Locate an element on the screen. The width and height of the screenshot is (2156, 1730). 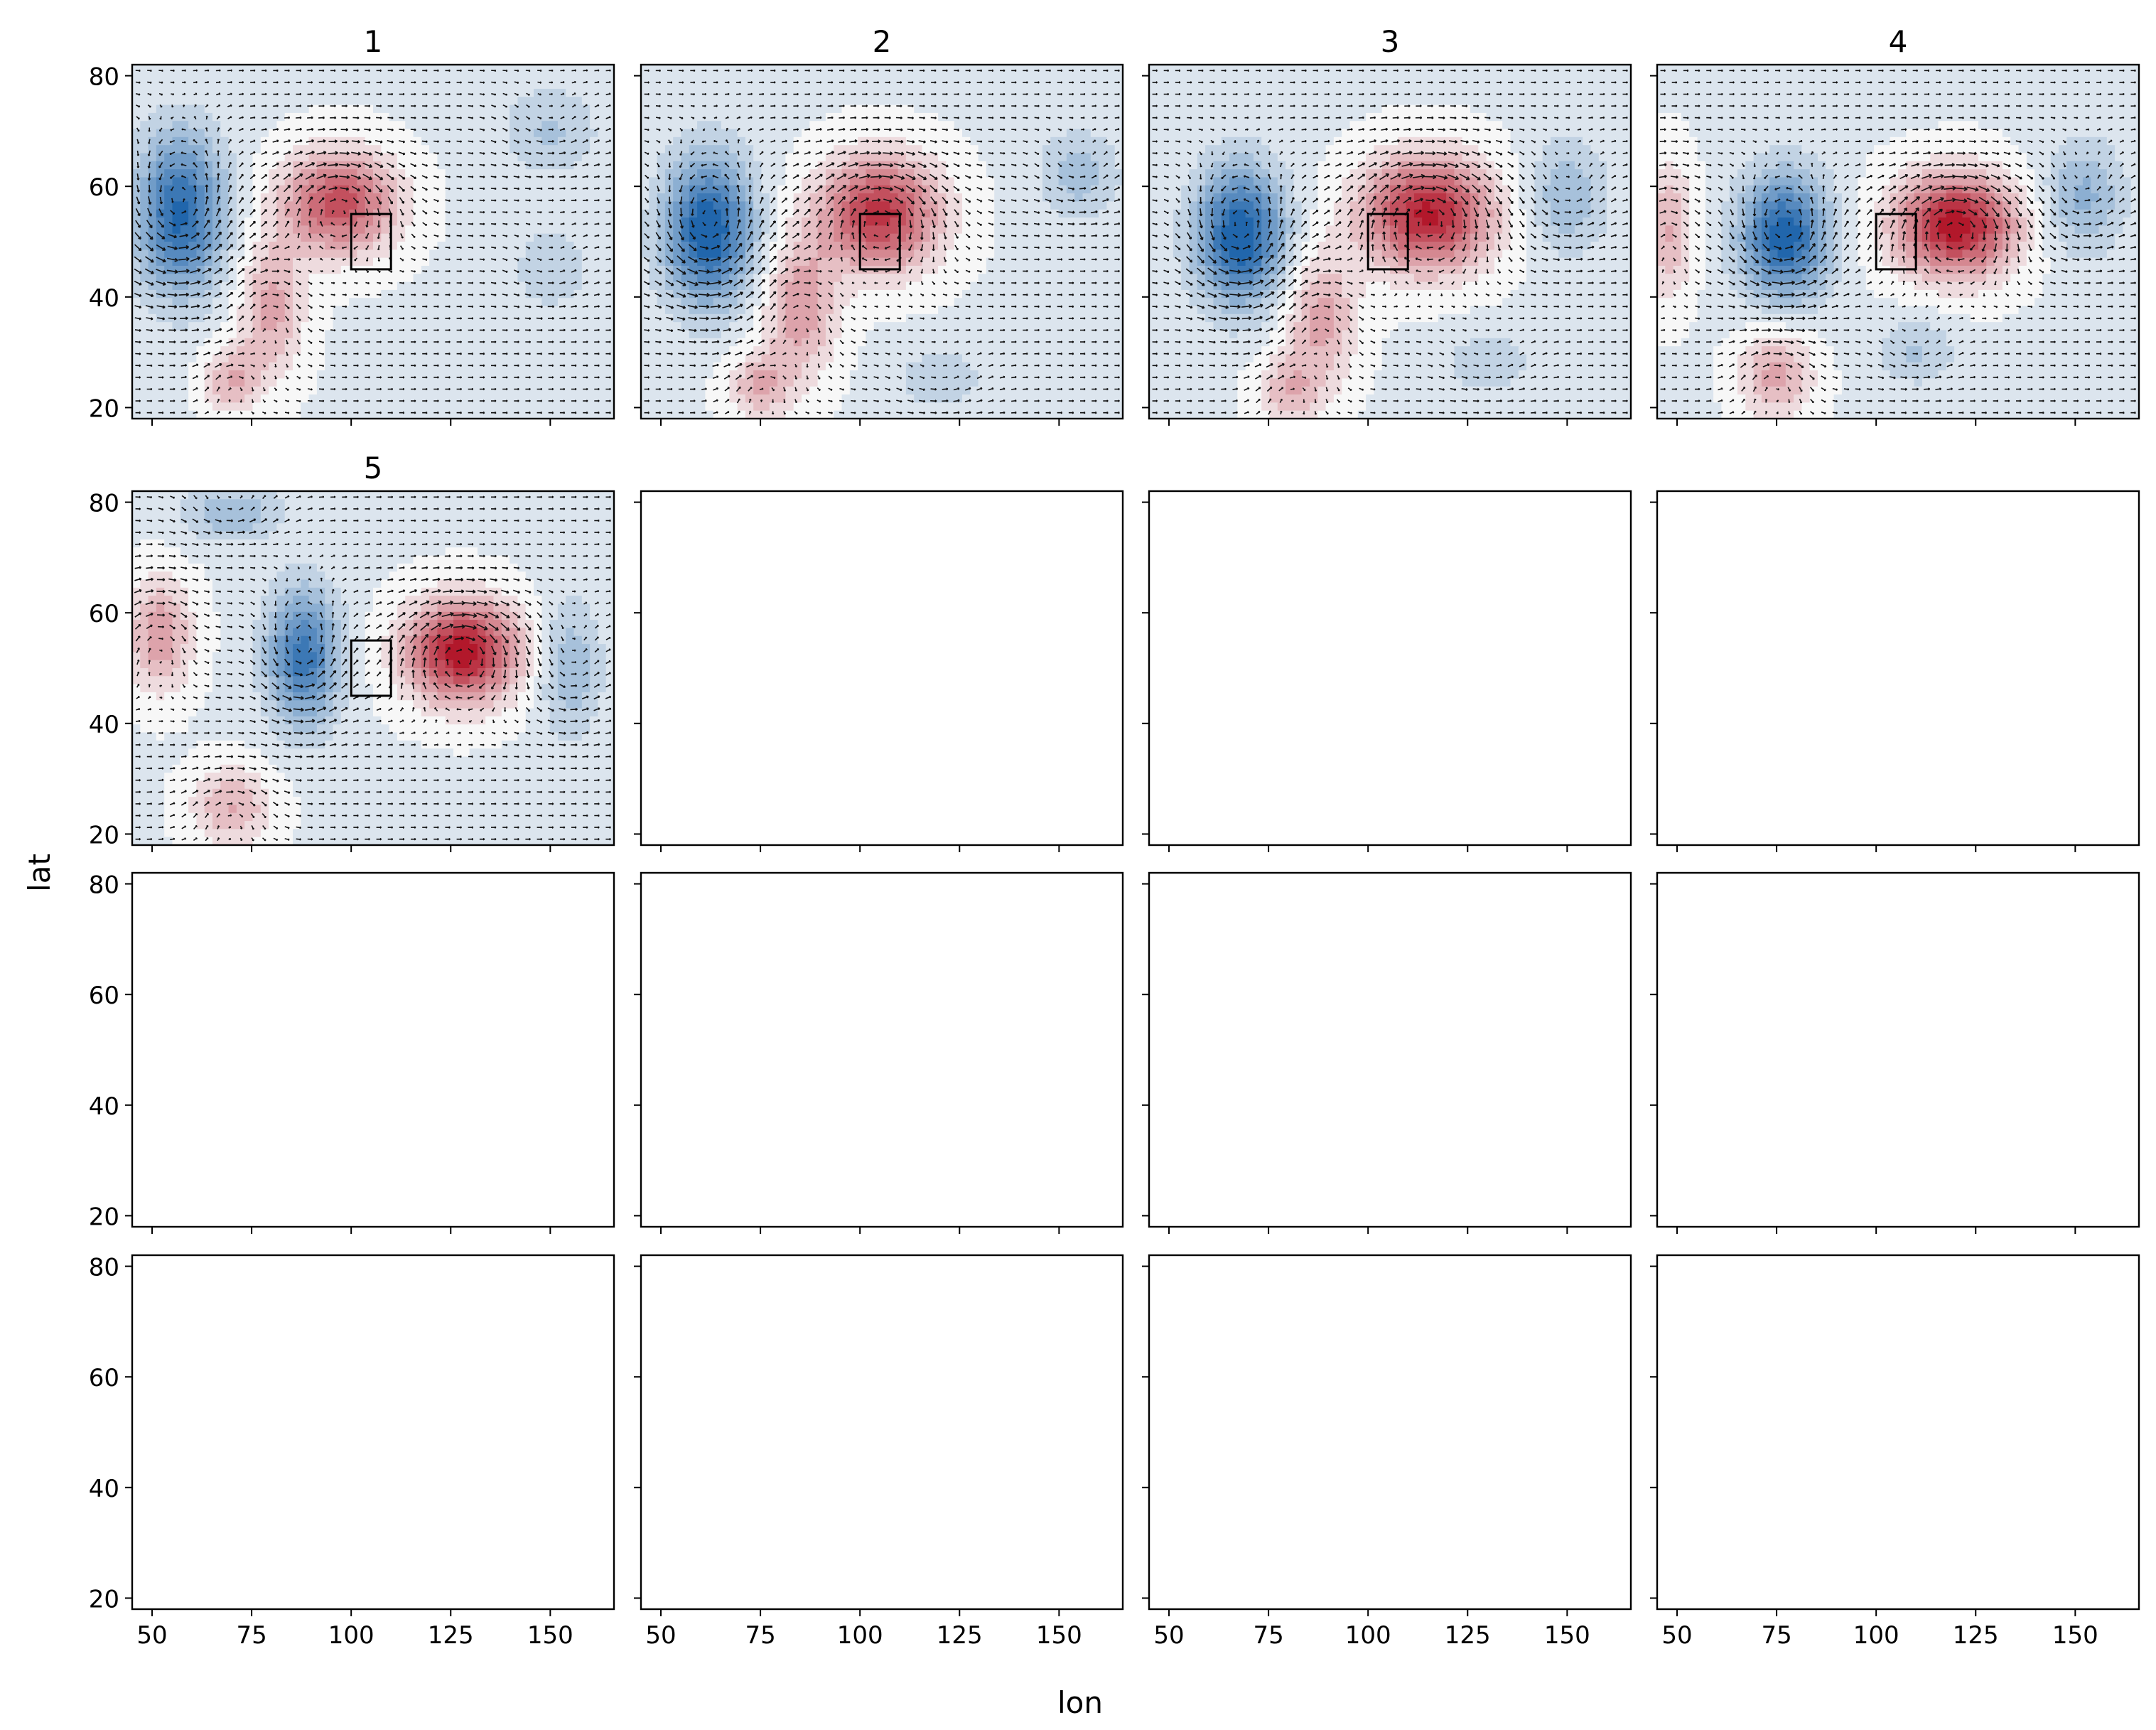
panel-16: 50 75 100 125 150 is located at coordinates (1895, 1452).